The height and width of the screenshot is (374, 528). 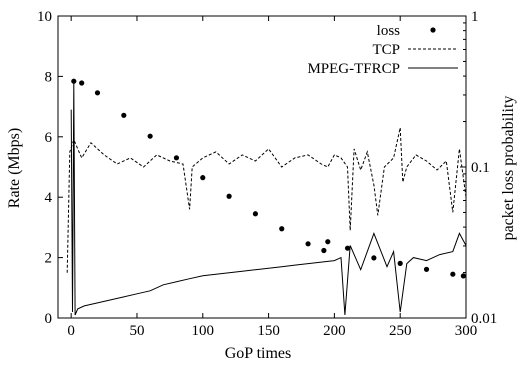 What do you see at coordinates (203, 331) in the screenshot?
I see `x-tick-label: 100` at bounding box center [203, 331].